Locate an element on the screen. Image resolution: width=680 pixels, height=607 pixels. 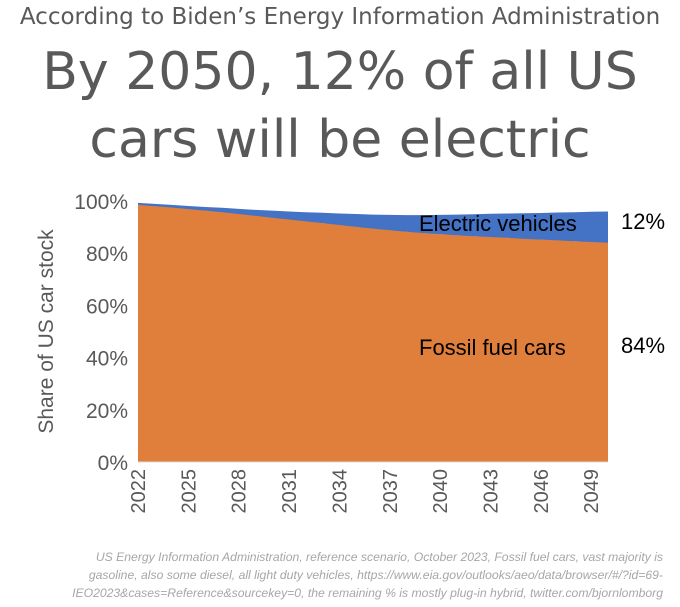
series-label-electric-vehicles: Electric vehicles is located at coordinates (498, 223).